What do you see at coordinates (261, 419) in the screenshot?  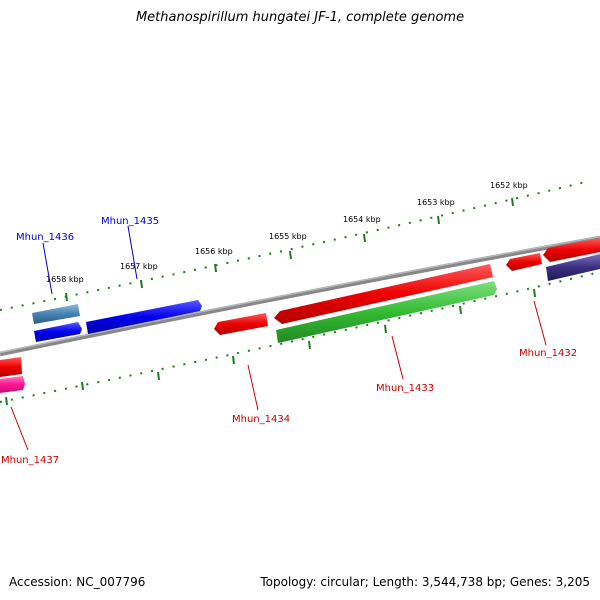 I see `gene-label-mhun-1434: Mhun_1434` at bounding box center [261, 419].